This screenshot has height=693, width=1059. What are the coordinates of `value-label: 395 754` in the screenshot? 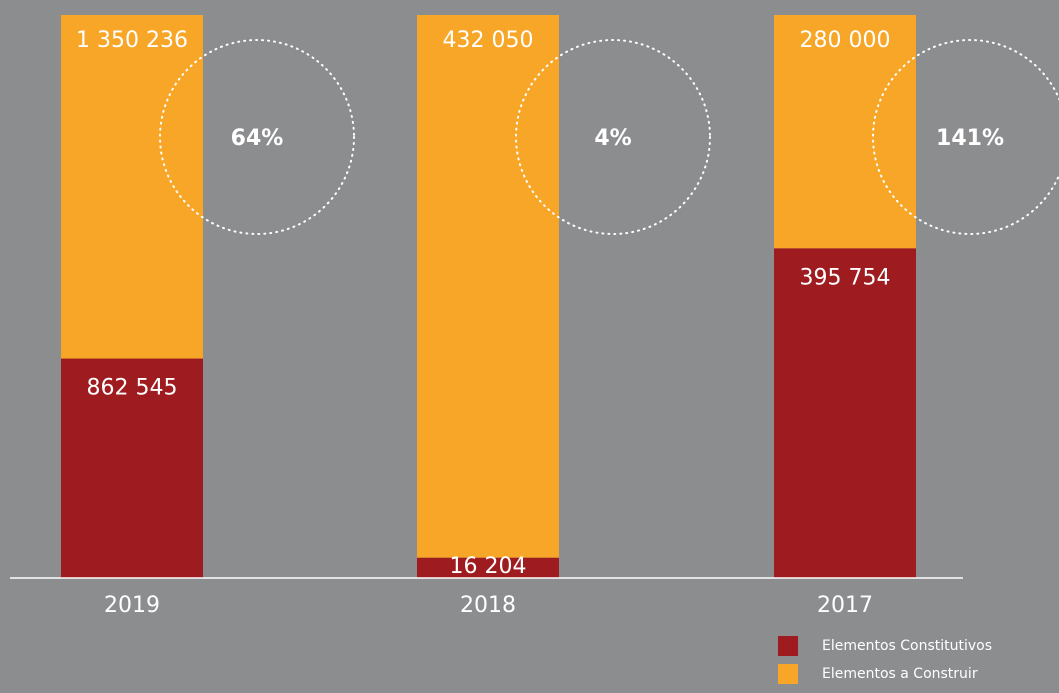 It's located at (845, 277).